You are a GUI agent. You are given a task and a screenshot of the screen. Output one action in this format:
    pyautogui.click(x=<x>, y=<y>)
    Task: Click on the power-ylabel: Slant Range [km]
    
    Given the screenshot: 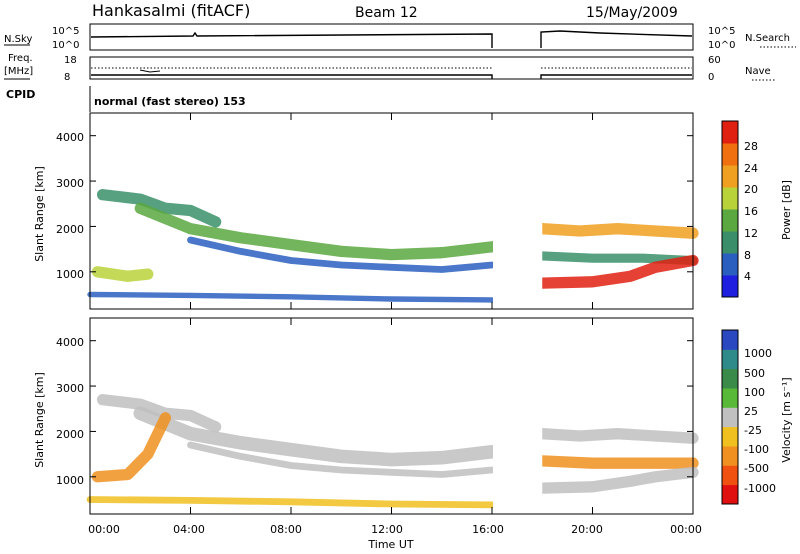 What is the action you would take?
    pyautogui.click(x=39, y=214)
    